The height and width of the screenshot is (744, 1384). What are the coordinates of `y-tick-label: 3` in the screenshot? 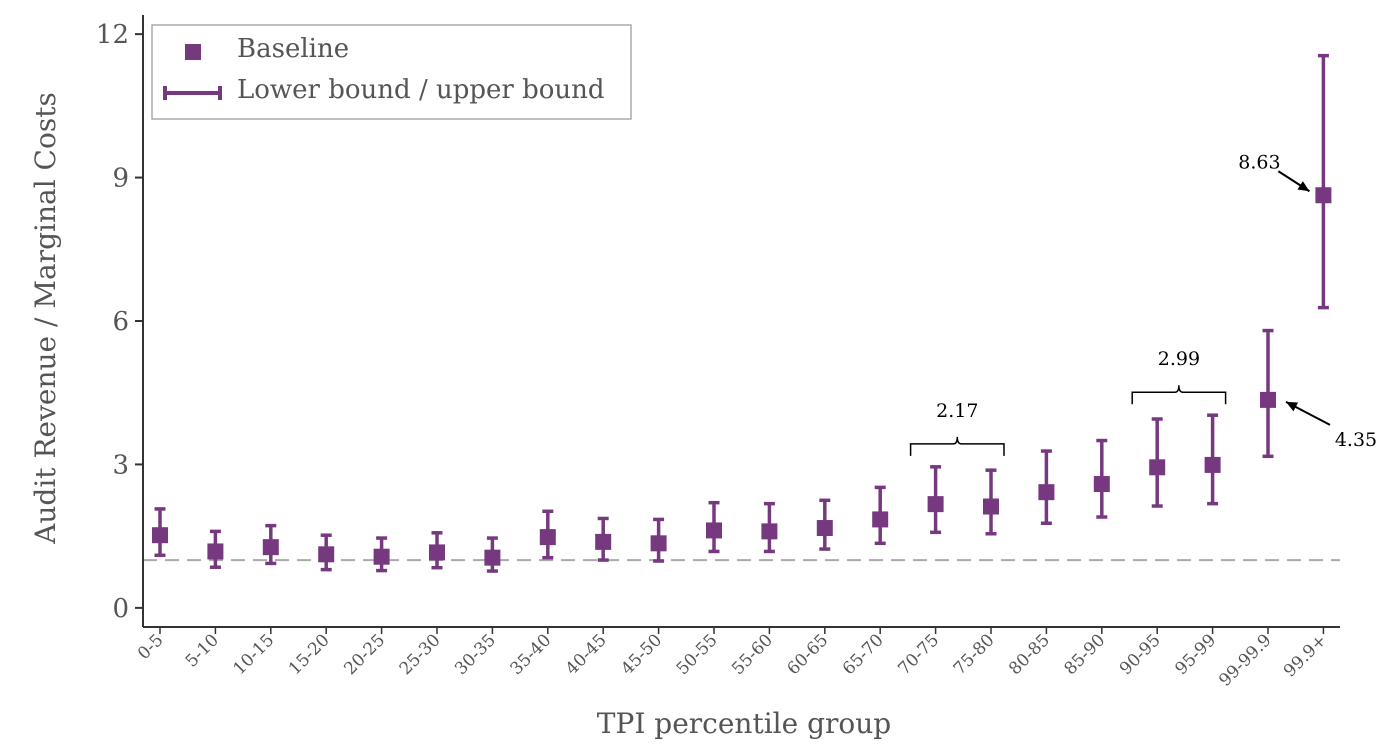 It's located at (120, 465).